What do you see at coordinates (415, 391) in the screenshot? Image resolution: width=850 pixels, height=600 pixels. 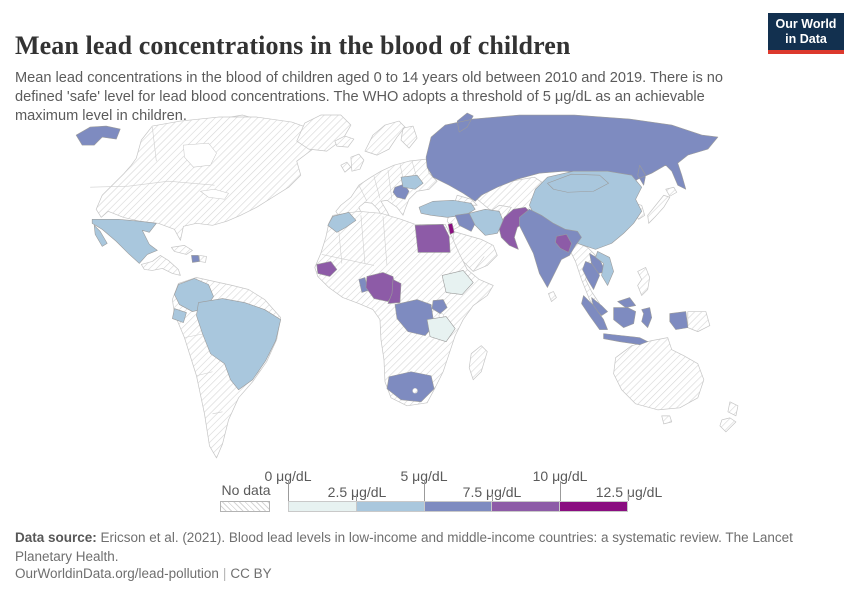 I see `region-lesotho-no-data` at bounding box center [415, 391].